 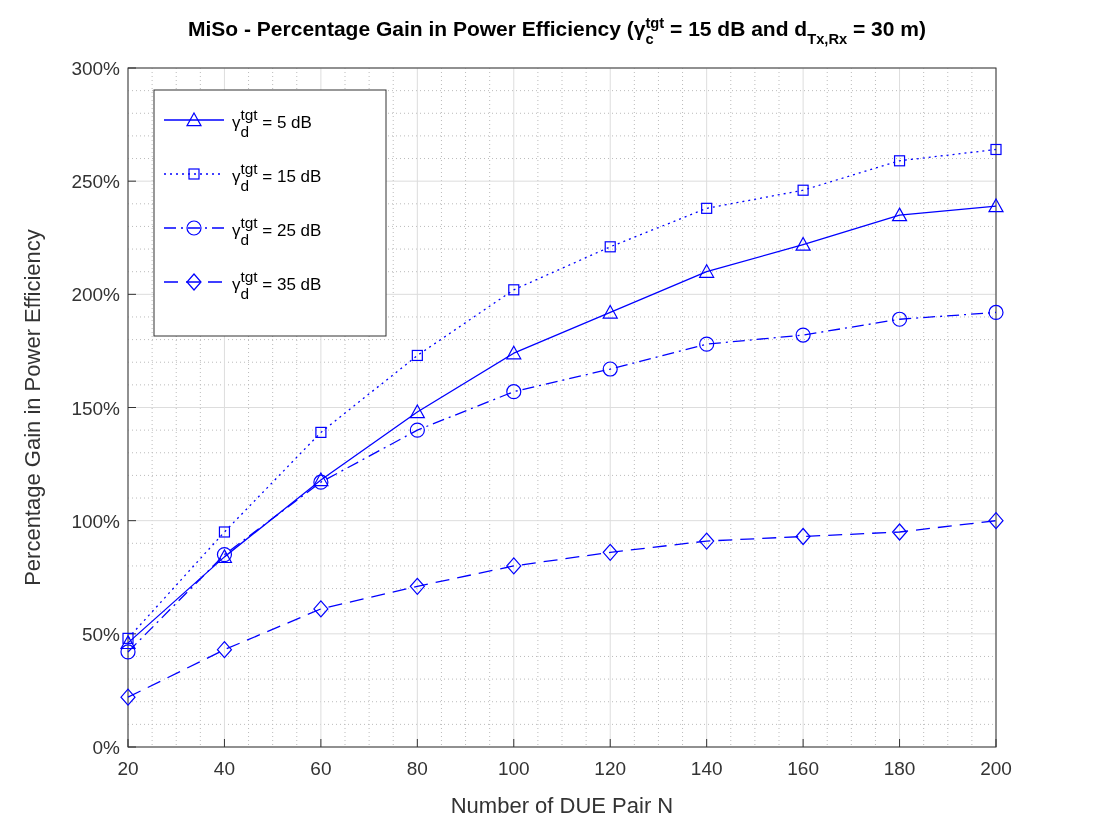 I want to click on y-tick-label: 100%, so click(x=96, y=521).